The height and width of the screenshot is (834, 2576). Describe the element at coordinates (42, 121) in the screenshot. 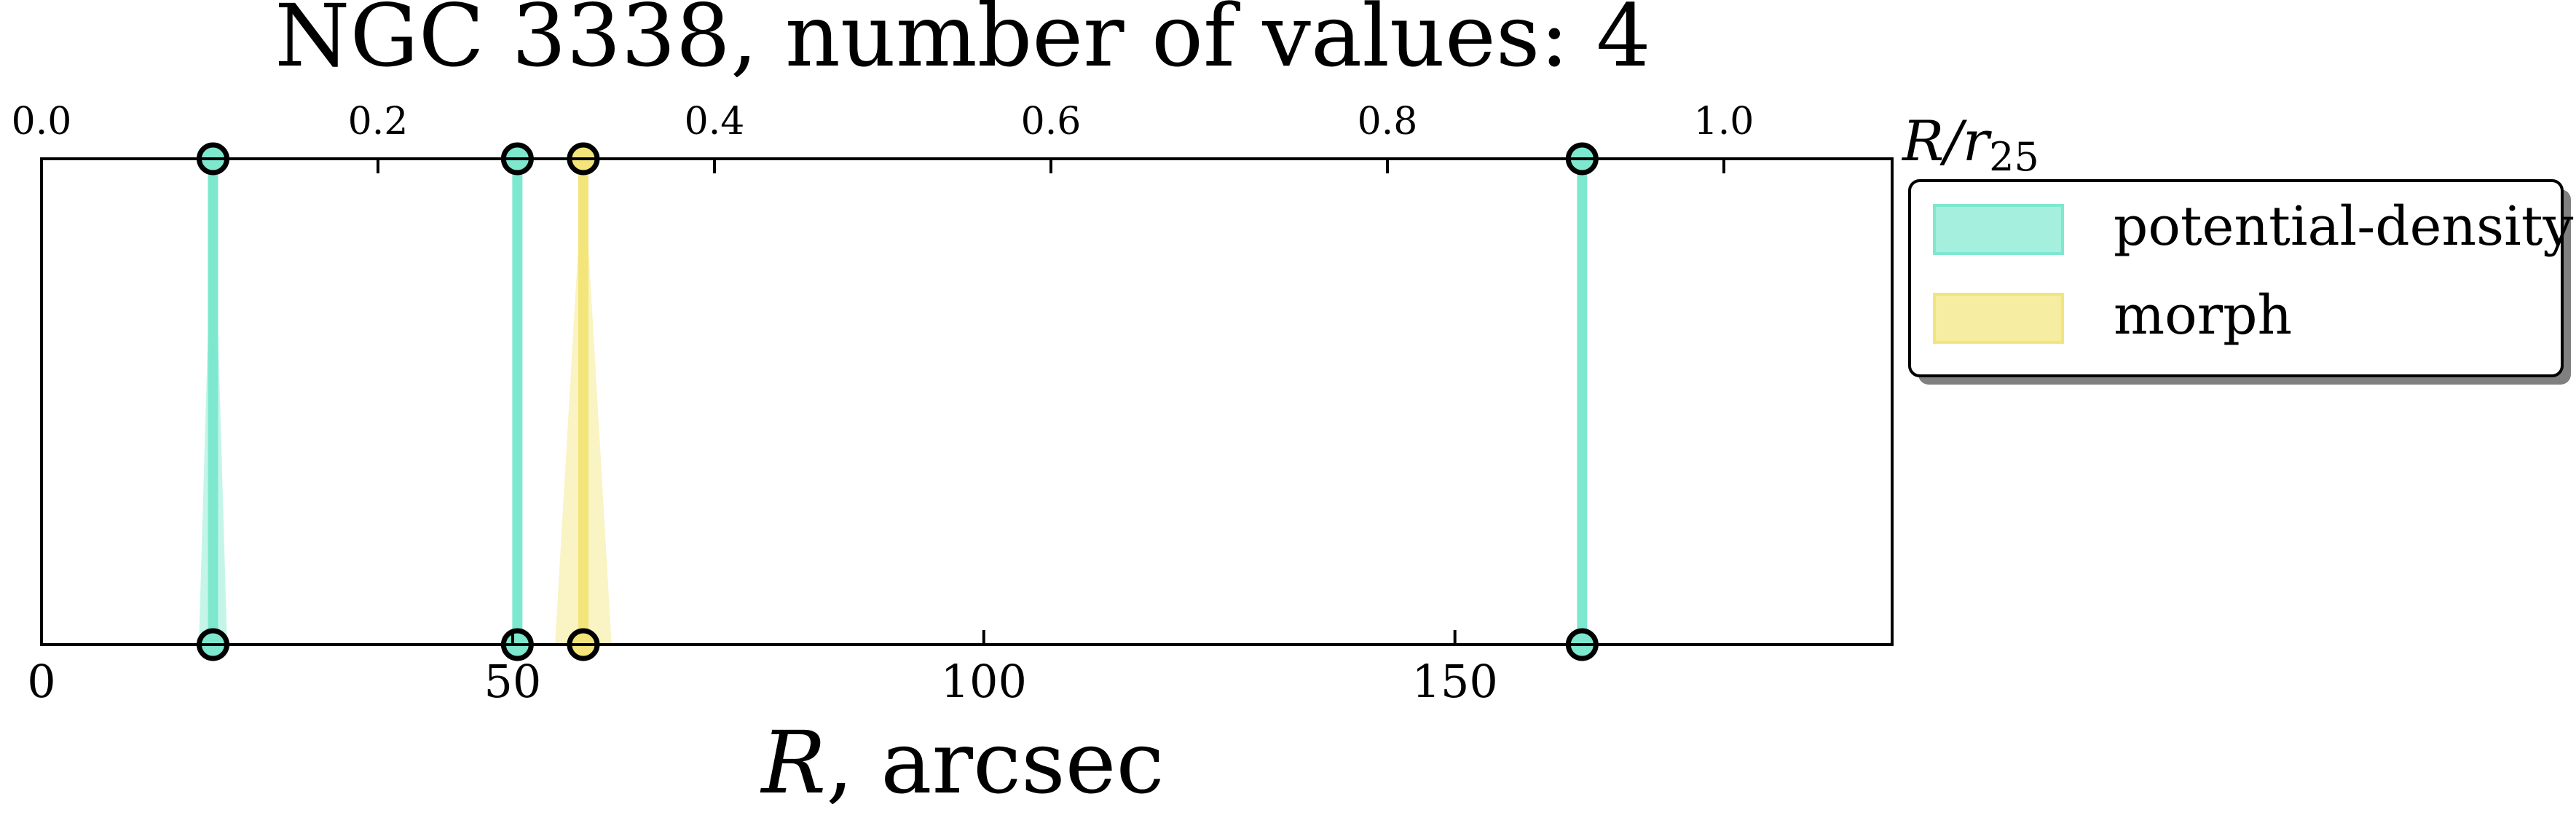

I see `top-x-tick-label-0: 0.0` at that location.